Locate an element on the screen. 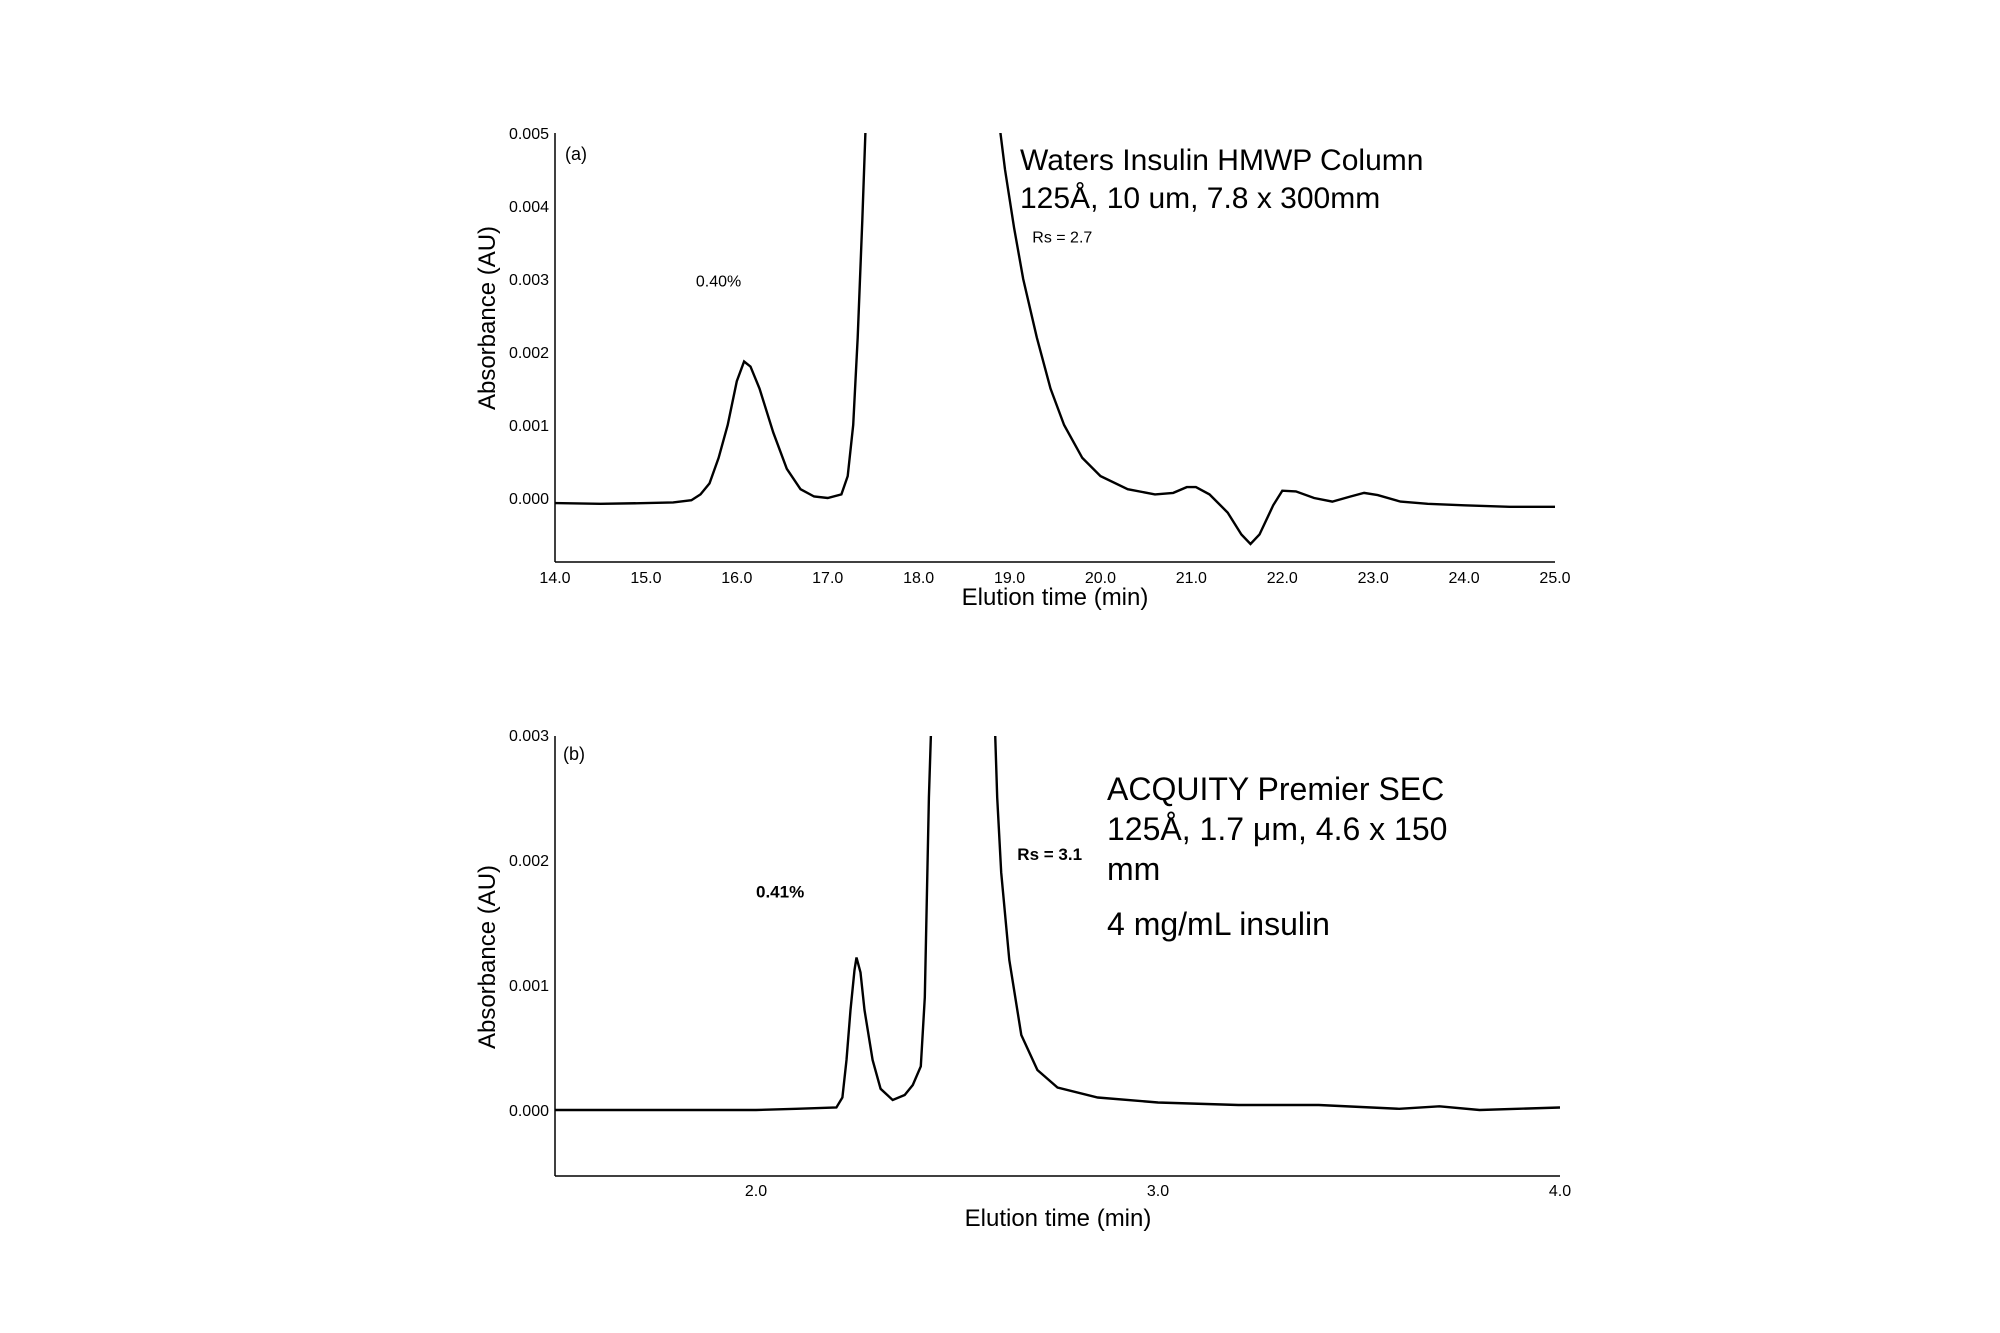 The width and height of the screenshot is (2000, 1333). annotation-resolution: Rs = 3.1 is located at coordinates (1049, 854).